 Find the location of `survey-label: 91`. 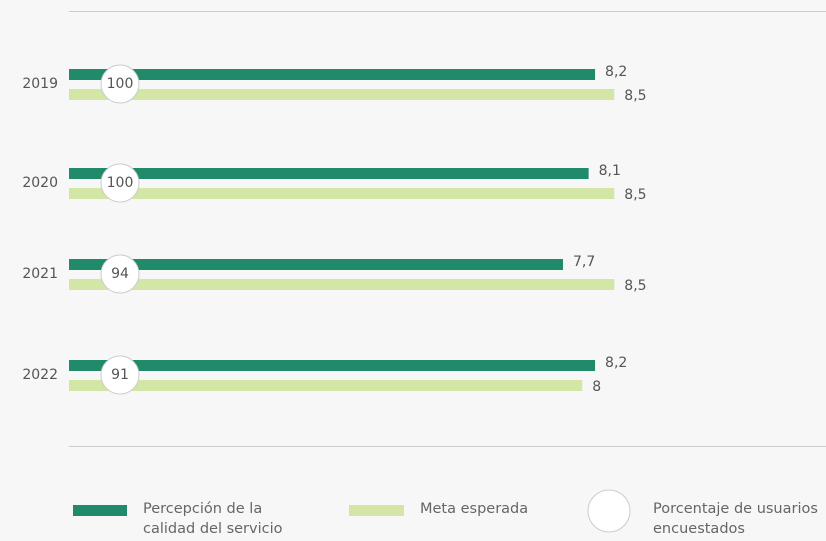

survey-label: 91 is located at coordinates (120, 375).